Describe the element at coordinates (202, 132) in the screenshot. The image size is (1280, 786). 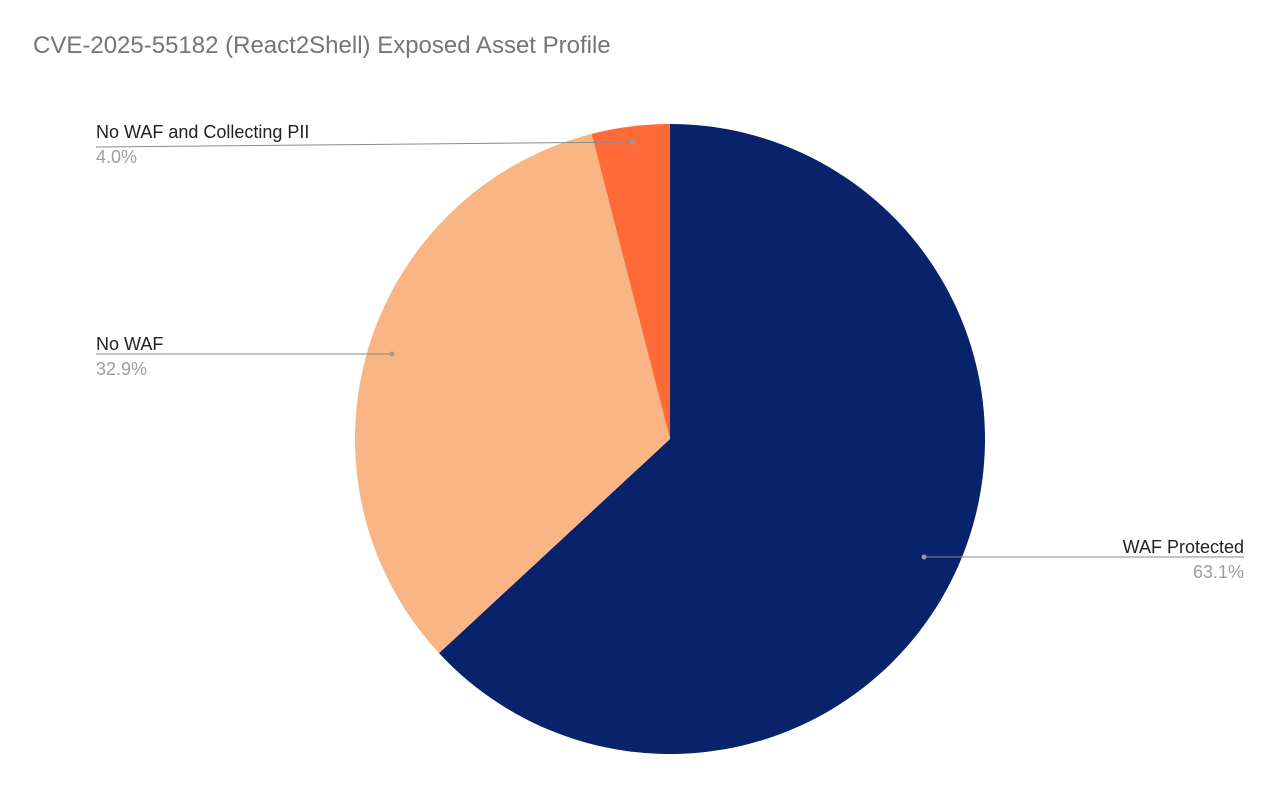
I see `slice-label: No WAF and Collecting PII` at that location.